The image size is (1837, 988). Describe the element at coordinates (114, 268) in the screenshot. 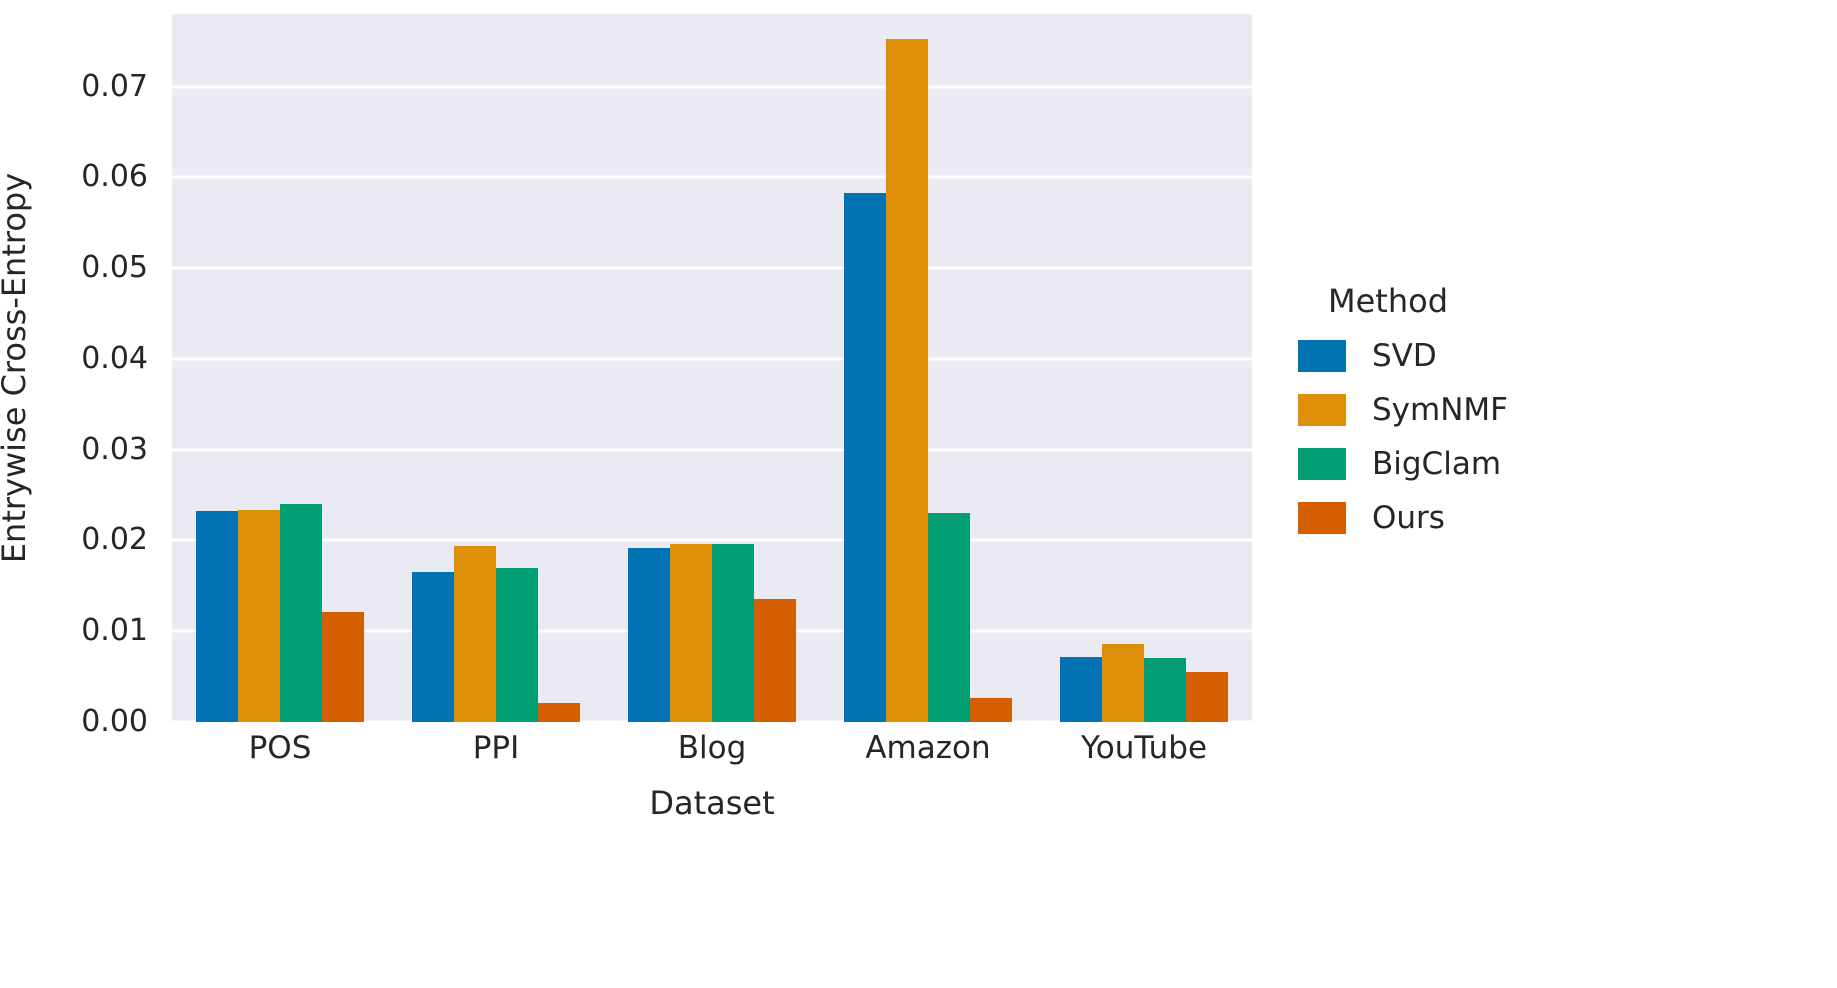

I see `y-tick-label: 0.05` at that location.